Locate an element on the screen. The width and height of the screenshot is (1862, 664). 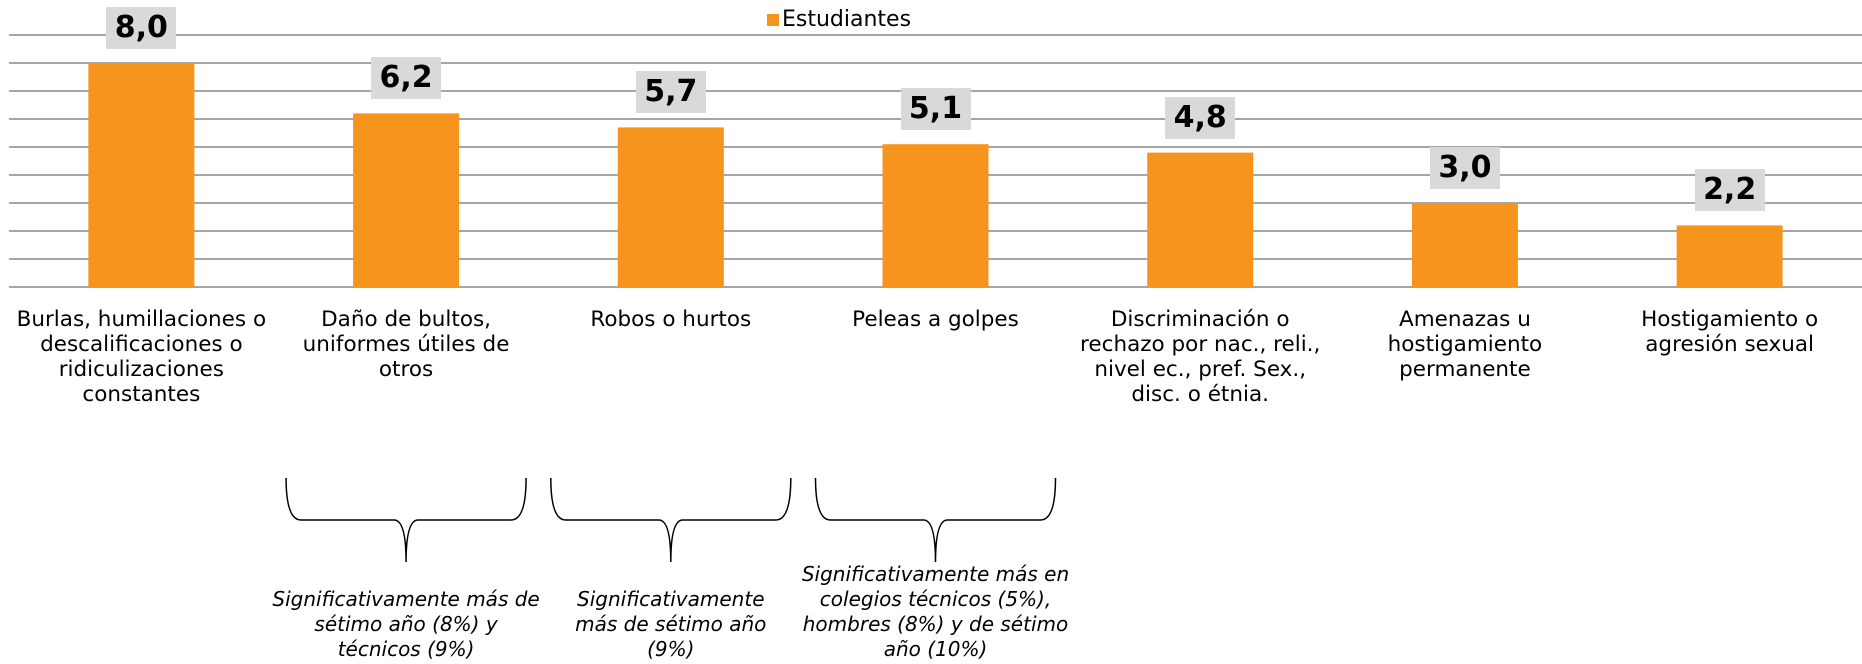
x-tick-label: Amenazas u hostigamiento permanente is located at coordinates (1465, 344).